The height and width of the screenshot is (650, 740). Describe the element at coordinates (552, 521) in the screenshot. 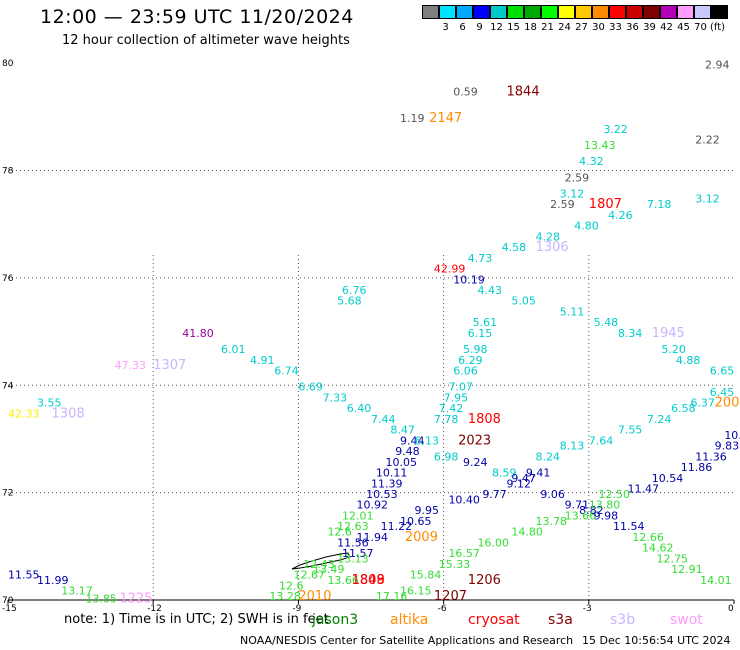

I see `wave-height-value: 13.78` at that location.